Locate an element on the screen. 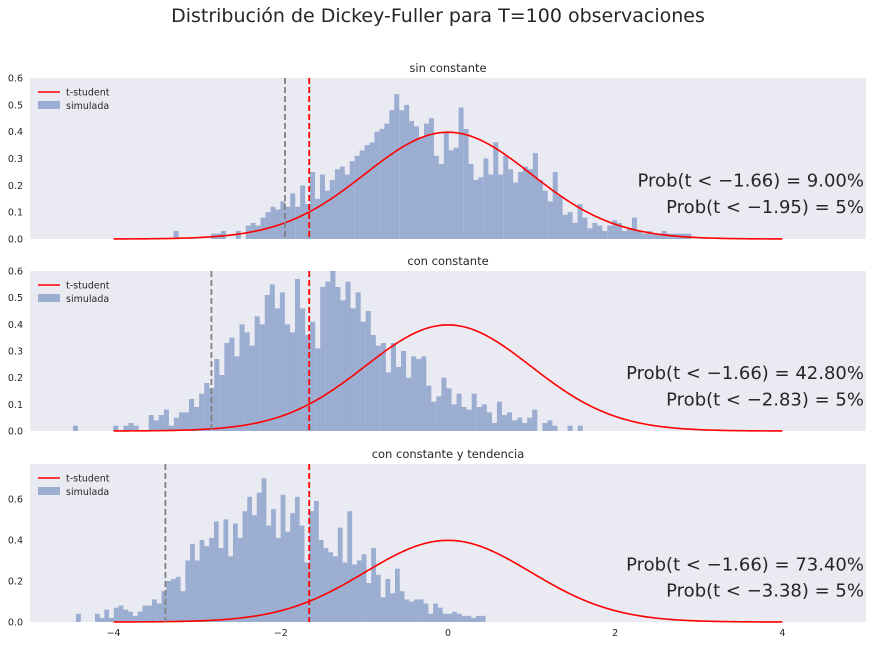 This screenshot has width=872, height=646. x-tick-label: 4 is located at coordinates (782, 633).